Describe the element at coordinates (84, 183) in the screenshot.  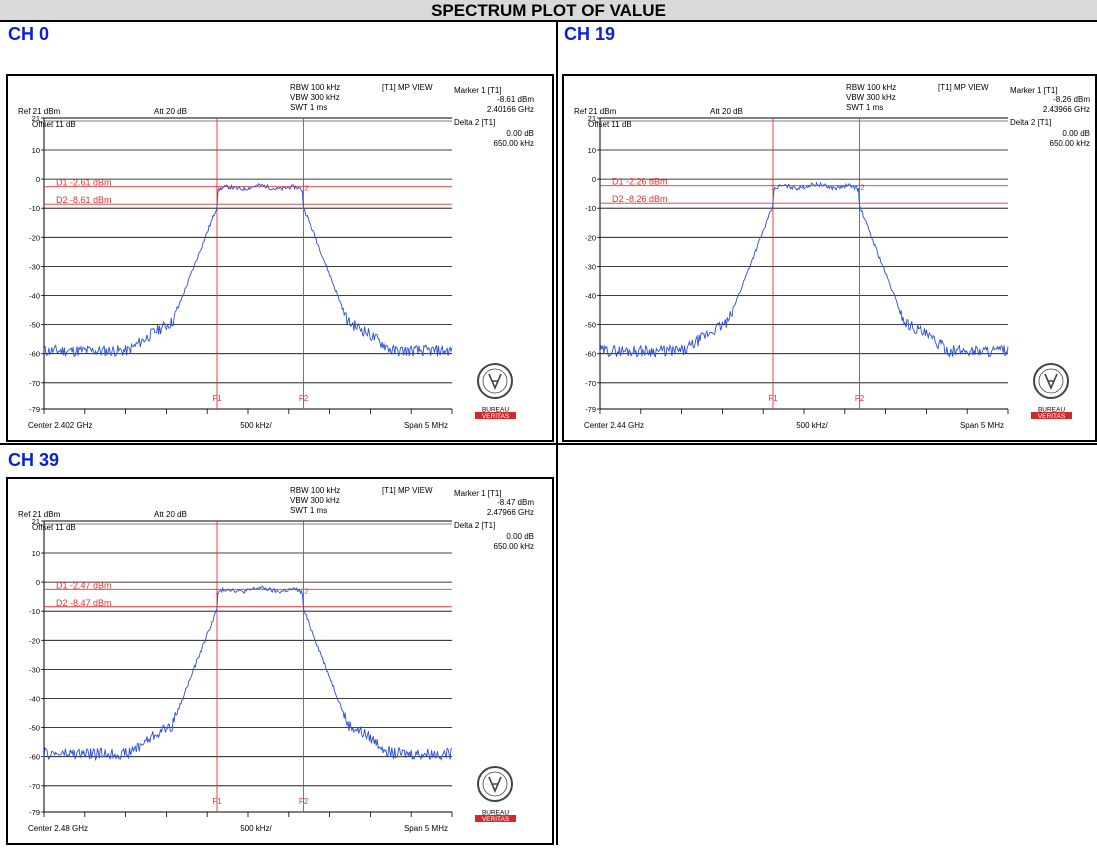
I see `display-line-d1-label: D1 -2.61 dBm` at that location.